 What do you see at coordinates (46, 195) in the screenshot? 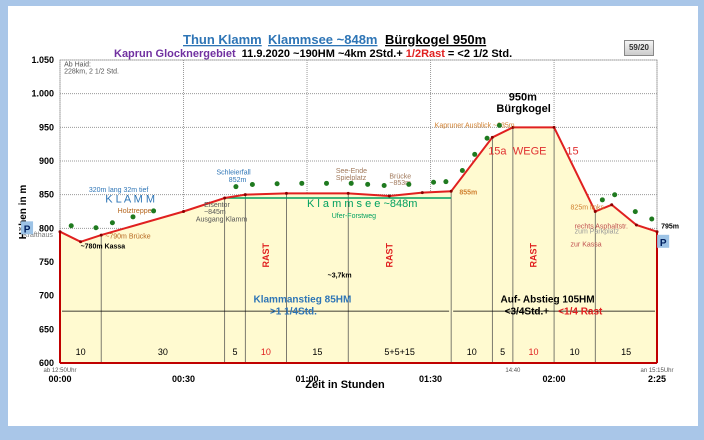
I see `y-tick-label: 850` at bounding box center [46, 195].